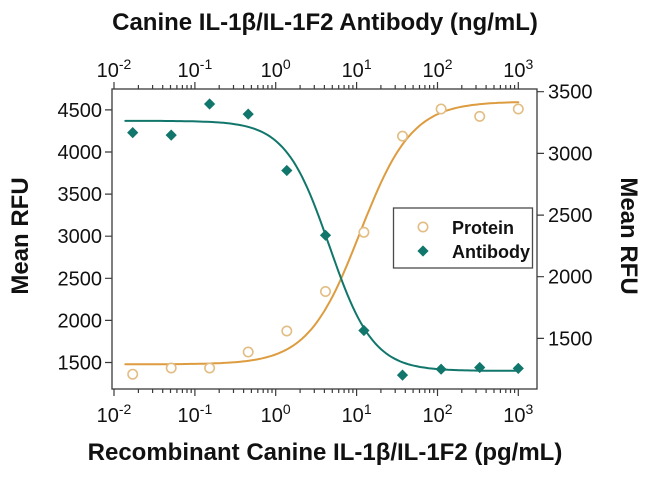 This screenshot has height=478, width=650. Describe the element at coordinates (276, 414) in the screenshot. I see `x-tick-label-bottom: 10⁰` at that location.